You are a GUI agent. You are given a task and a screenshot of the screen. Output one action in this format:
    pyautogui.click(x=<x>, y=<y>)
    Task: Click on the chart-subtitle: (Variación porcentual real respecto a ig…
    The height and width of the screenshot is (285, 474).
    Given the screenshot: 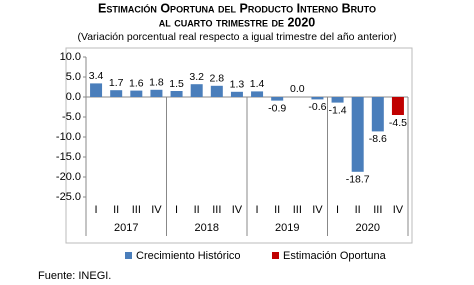 What is the action you would take?
    pyautogui.click(x=236, y=37)
    